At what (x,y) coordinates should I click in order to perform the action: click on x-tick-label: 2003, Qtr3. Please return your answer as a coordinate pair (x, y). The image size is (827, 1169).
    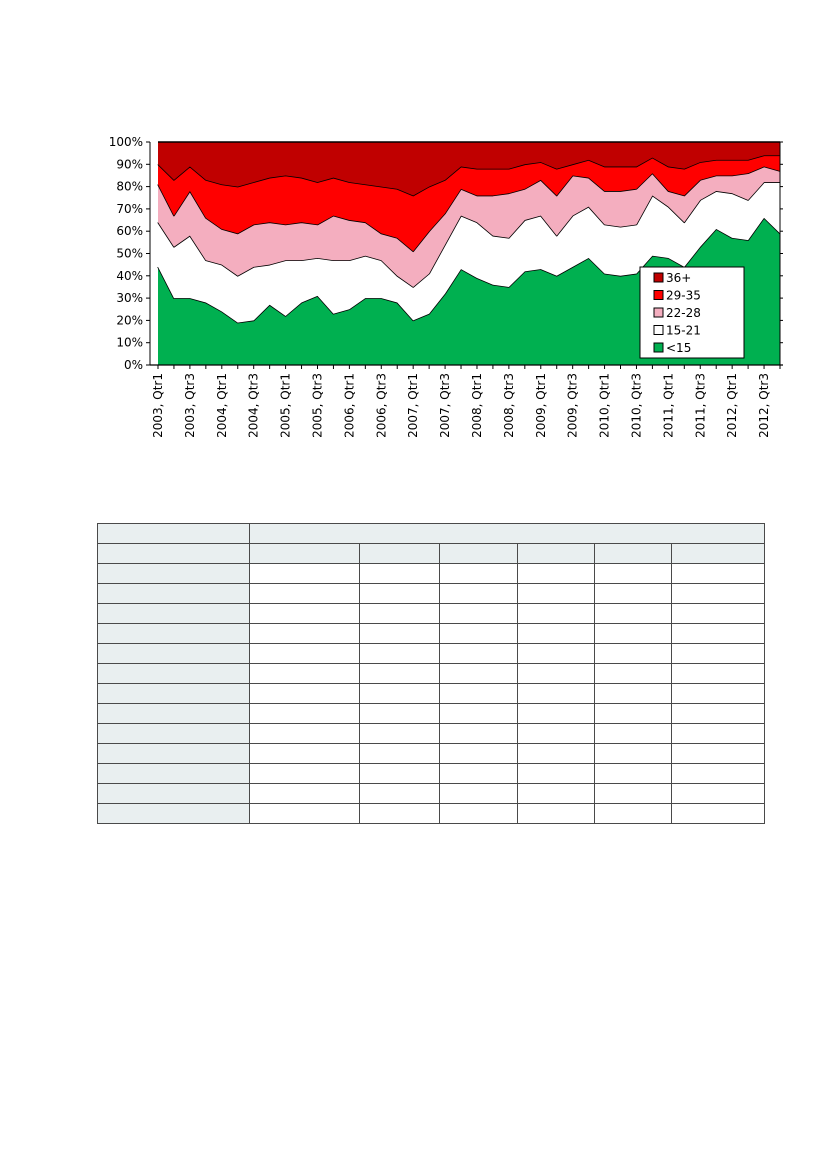
    Looking at the image, I should click on (190, 405).